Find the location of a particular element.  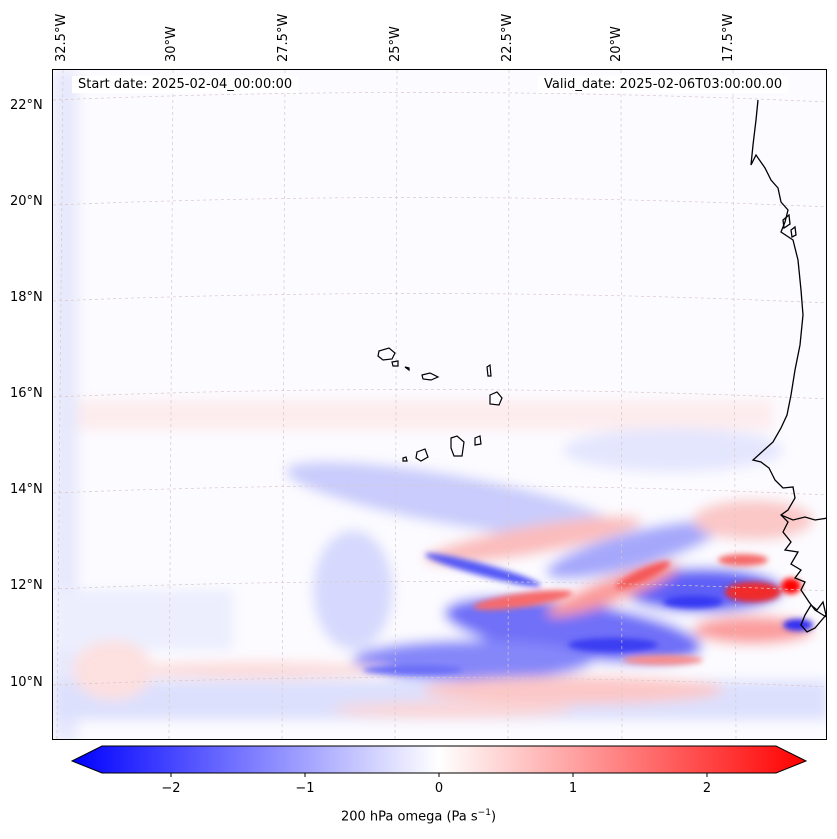

longitude-label: 17.5°W is located at coordinates (728, 37).